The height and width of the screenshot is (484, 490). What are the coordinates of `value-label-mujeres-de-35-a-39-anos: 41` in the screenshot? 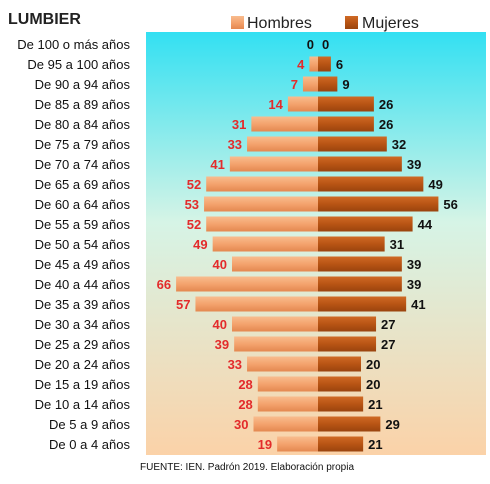 It's located at (418, 304).